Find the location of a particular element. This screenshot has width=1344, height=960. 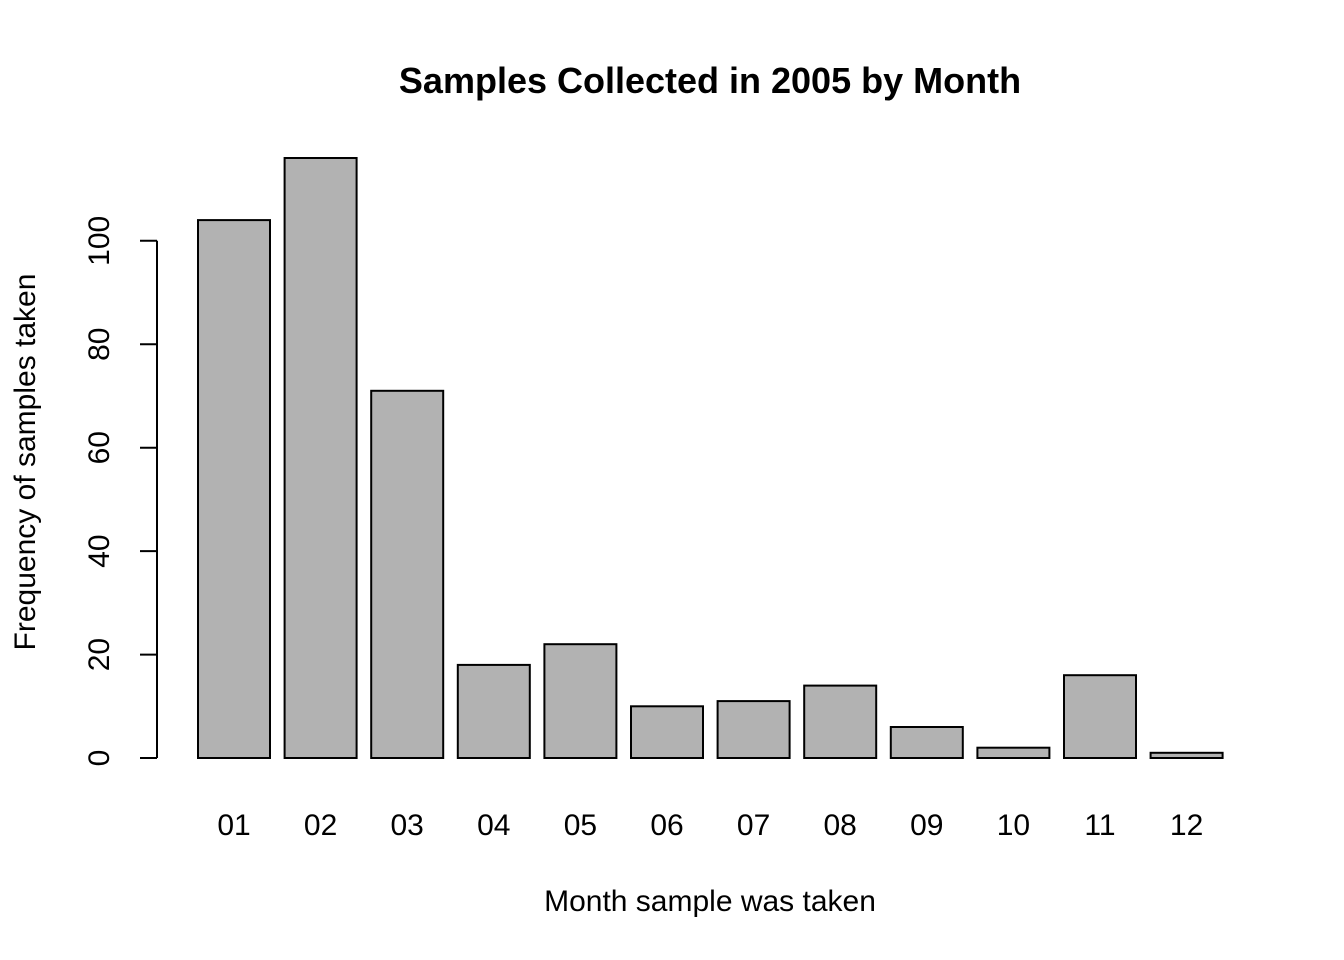

y-tick-label-40: 40 is located at coordinates (99, 550).